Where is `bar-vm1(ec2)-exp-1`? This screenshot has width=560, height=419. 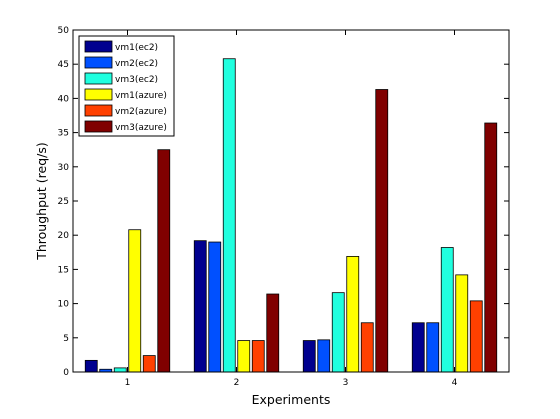 bar-vm1(ec2)-exp-1 is located at coordinates (91, 366).